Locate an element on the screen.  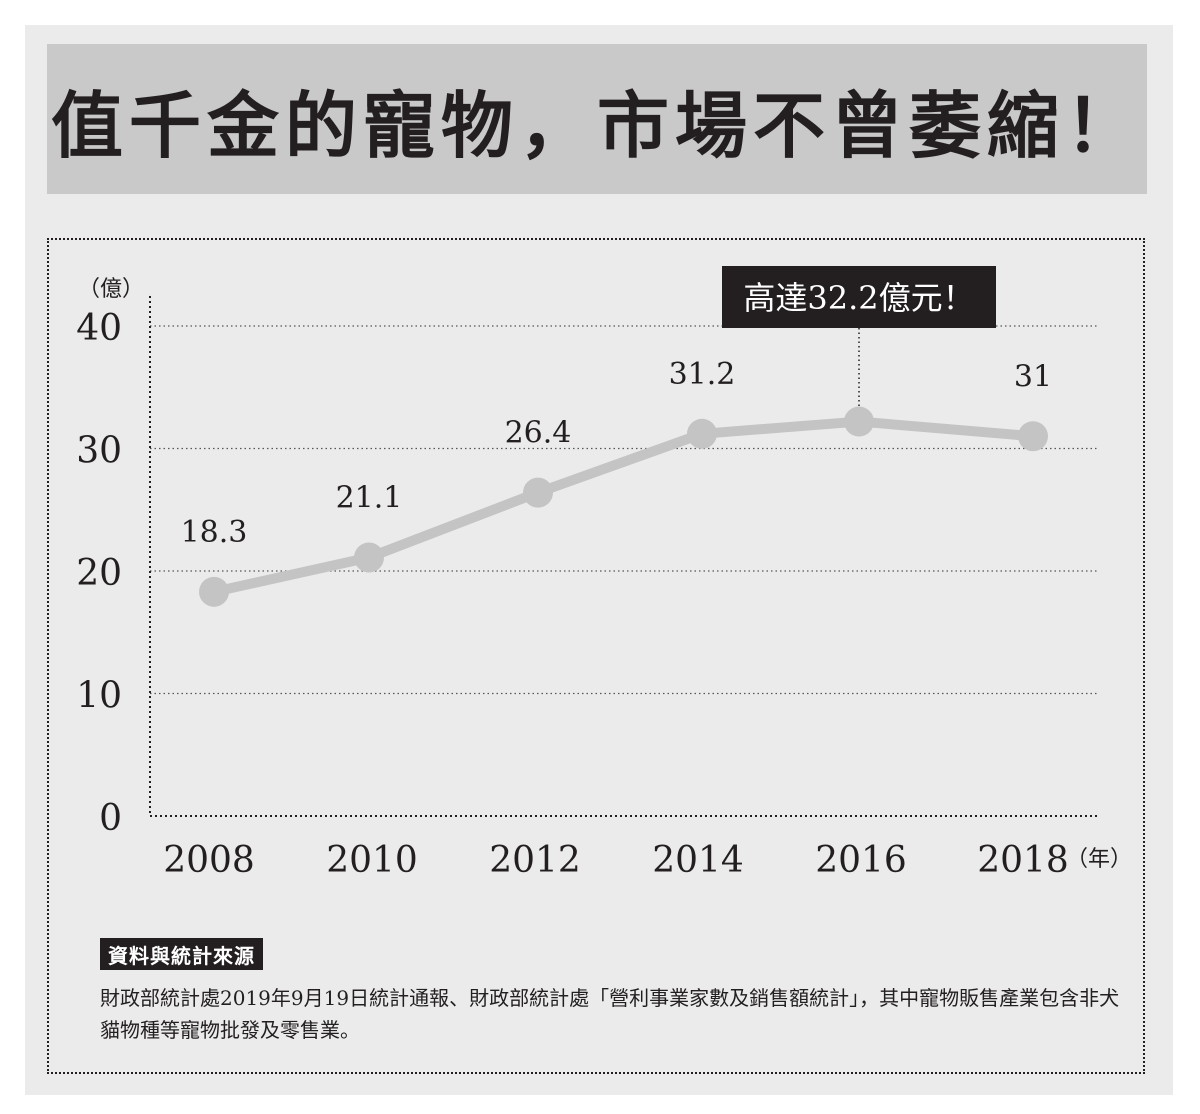
callout-text: 高達32.2億元！ is located at coordinates (858, 298).